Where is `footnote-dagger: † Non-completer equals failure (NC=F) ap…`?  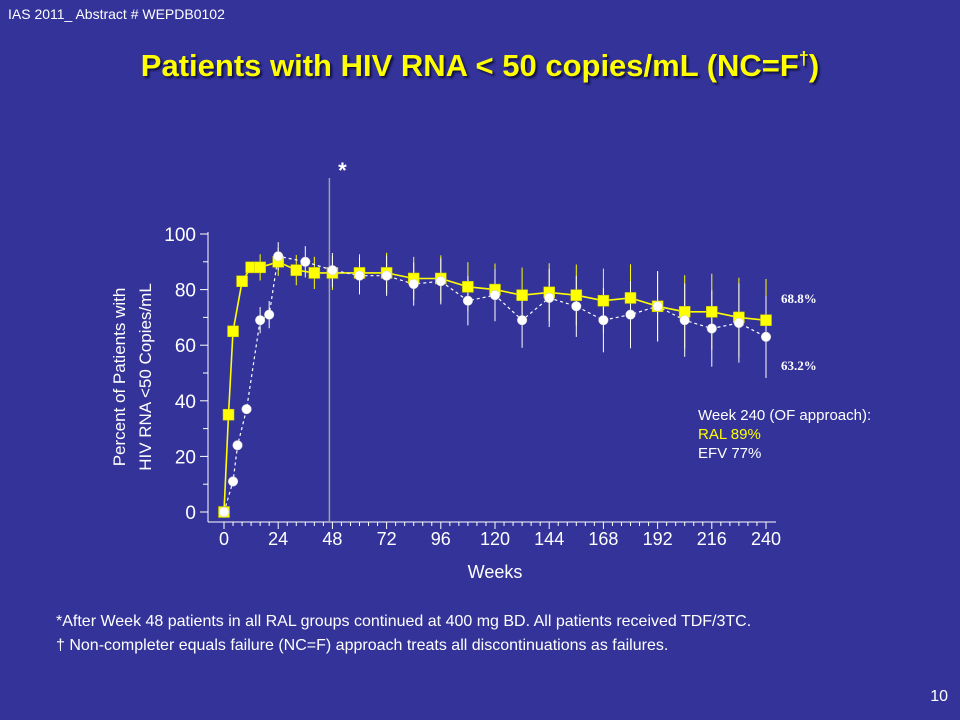
footnote-dagger: † Non-completer equals failure (NC=F) ap… is located at coordinates (362, 645).